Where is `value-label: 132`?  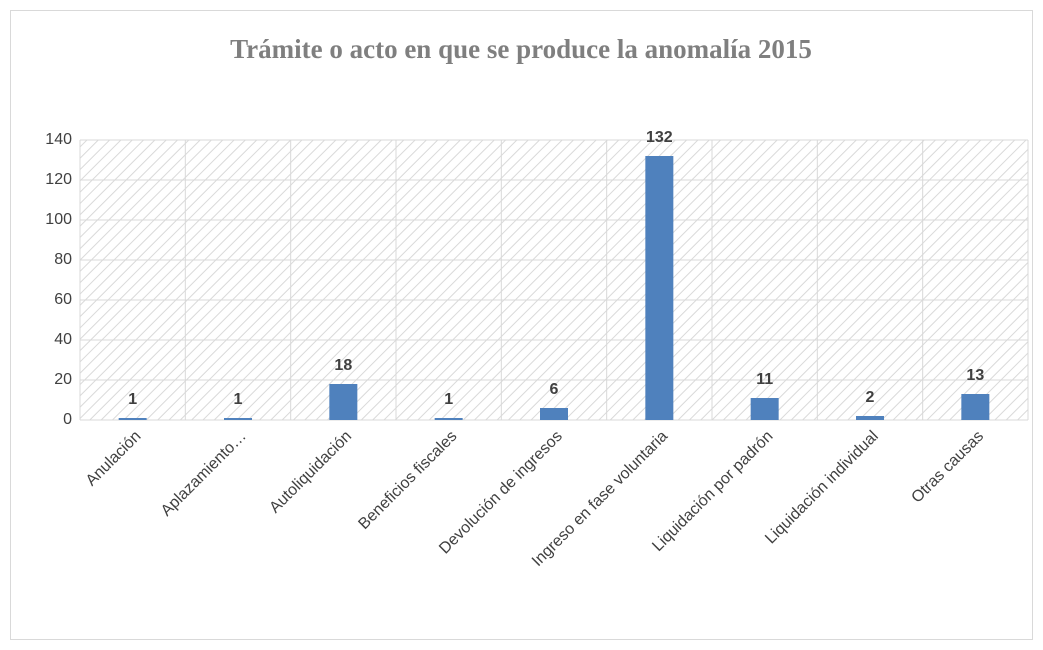
value-label: 132 is located at coordinates (659, 137).